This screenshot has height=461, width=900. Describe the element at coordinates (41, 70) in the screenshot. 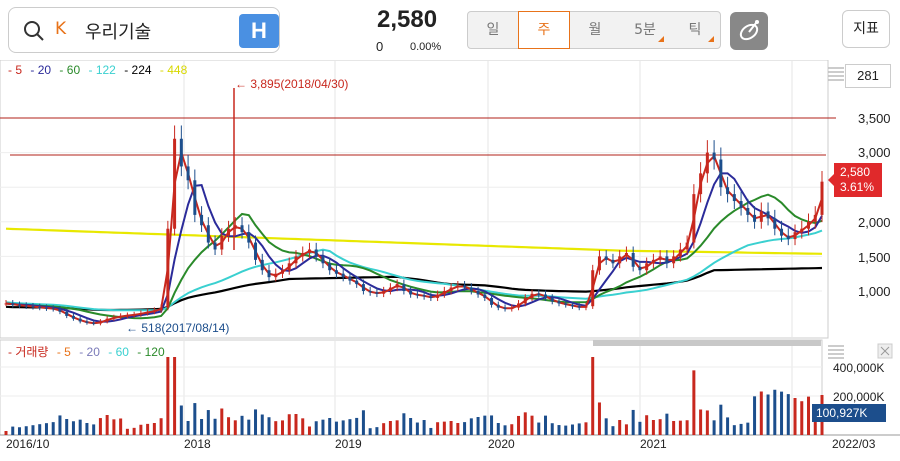

I see `legend-ma-20: - 20` at that location.